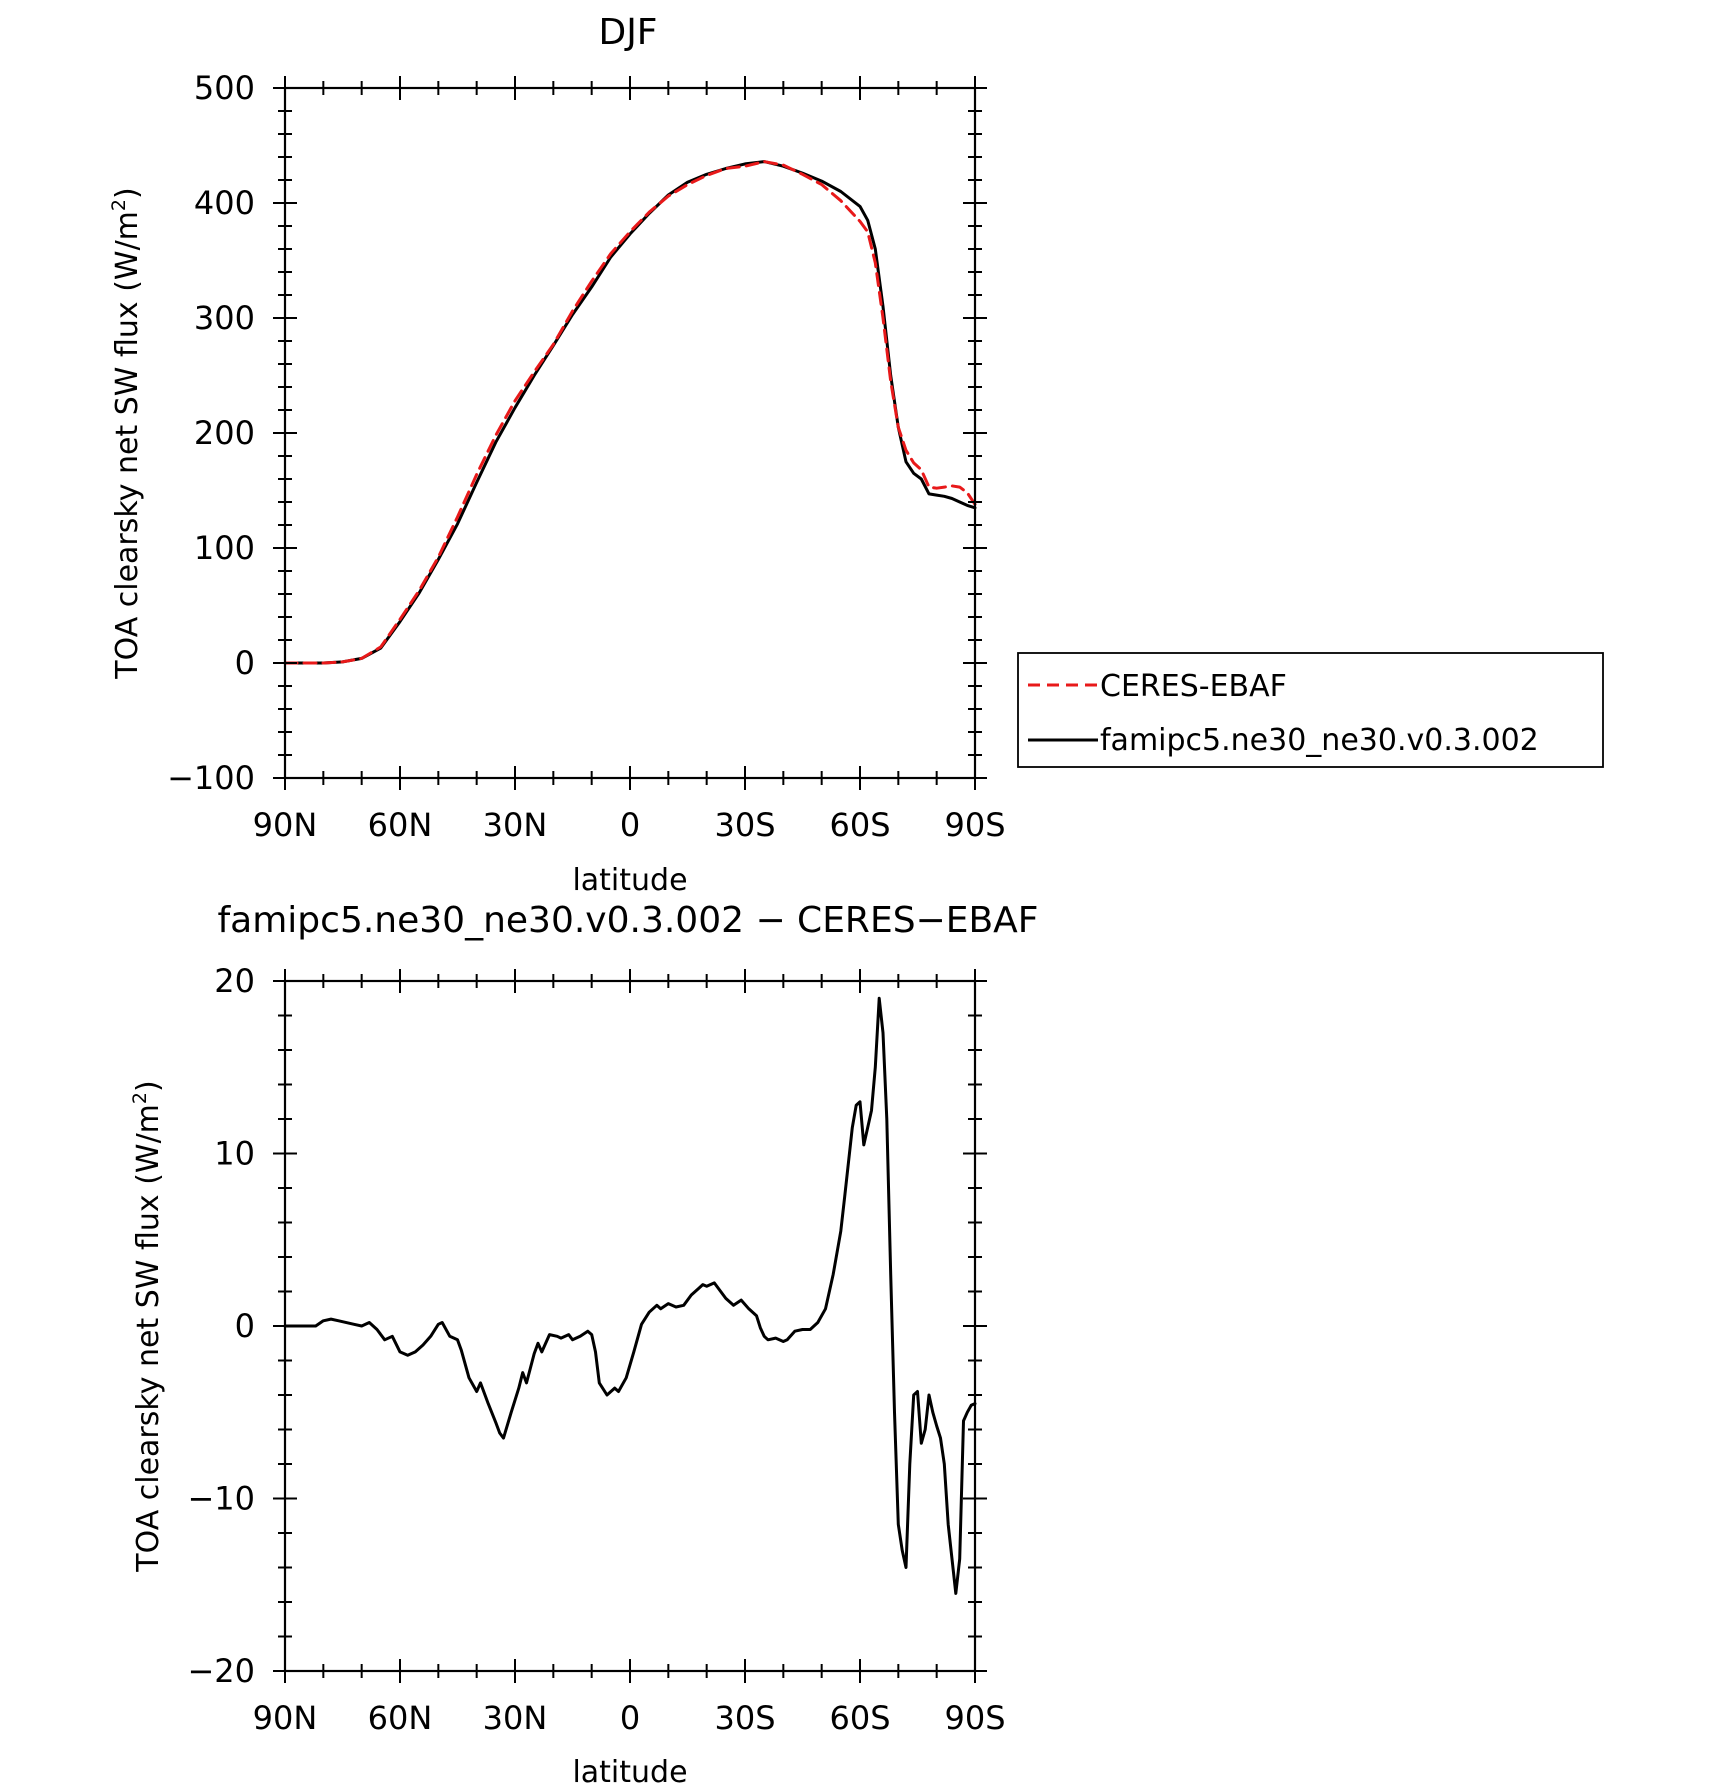 The width and height of the screenshot is (1710, 1789). I want to click on bottom-y-axis-label-superscript: 2, so click(140, 1098).